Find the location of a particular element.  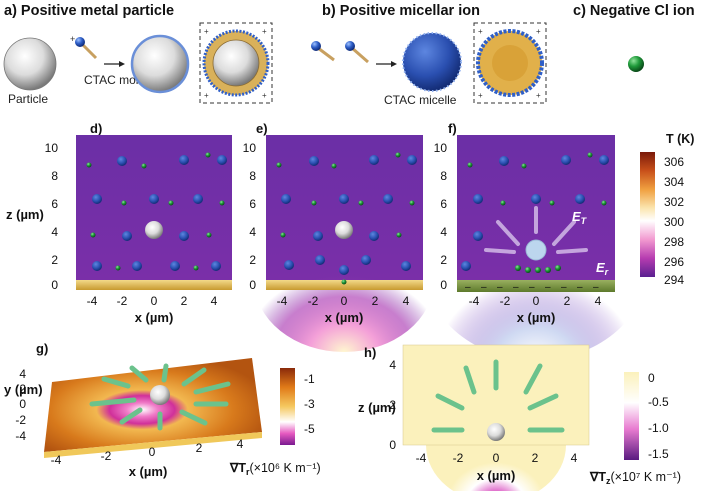

z-tick: 4 is located at coordinates (252, 232).